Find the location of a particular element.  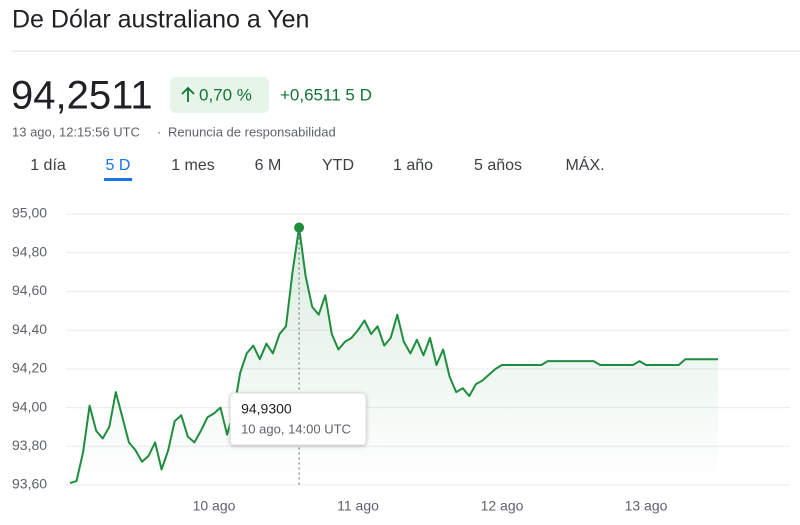

tab-underline is located at coordinates (118, 179).